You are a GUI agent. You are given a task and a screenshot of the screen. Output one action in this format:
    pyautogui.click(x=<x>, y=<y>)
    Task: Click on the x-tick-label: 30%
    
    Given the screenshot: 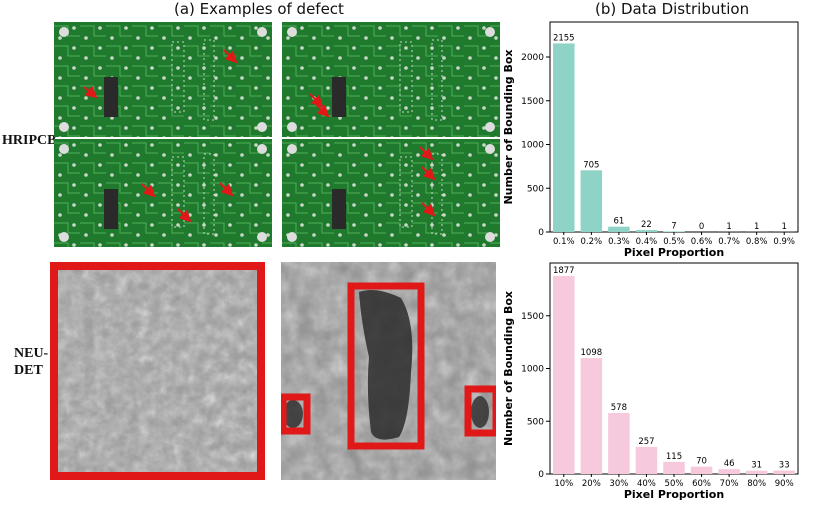 What is the action you would take?
    pyautogui.click(x=618, y=484)
    